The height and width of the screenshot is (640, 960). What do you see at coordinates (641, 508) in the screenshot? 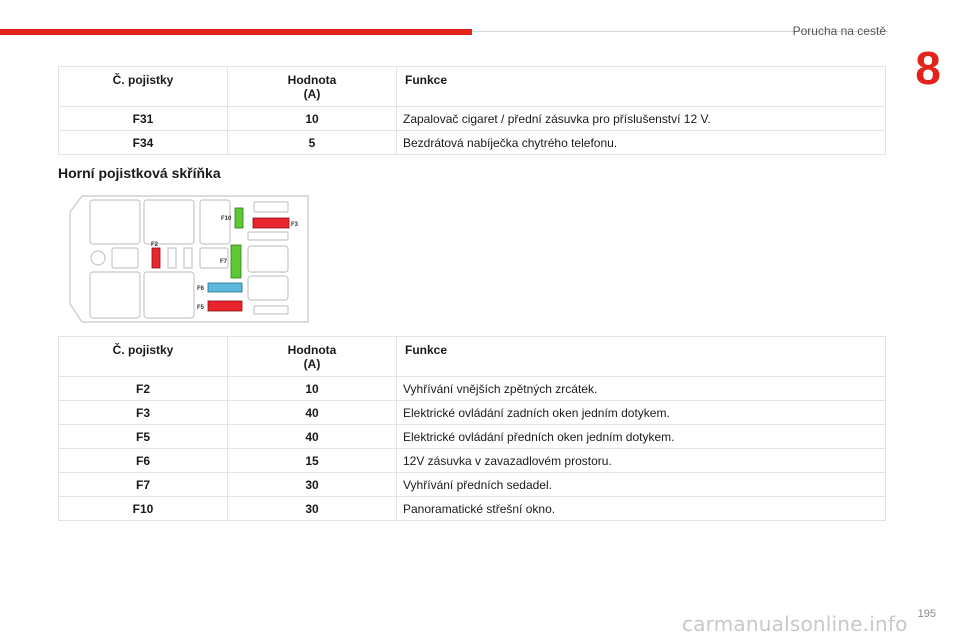
I see `fuse-function: Panoramatické střešní okno.` at bounding box center [641, 508].